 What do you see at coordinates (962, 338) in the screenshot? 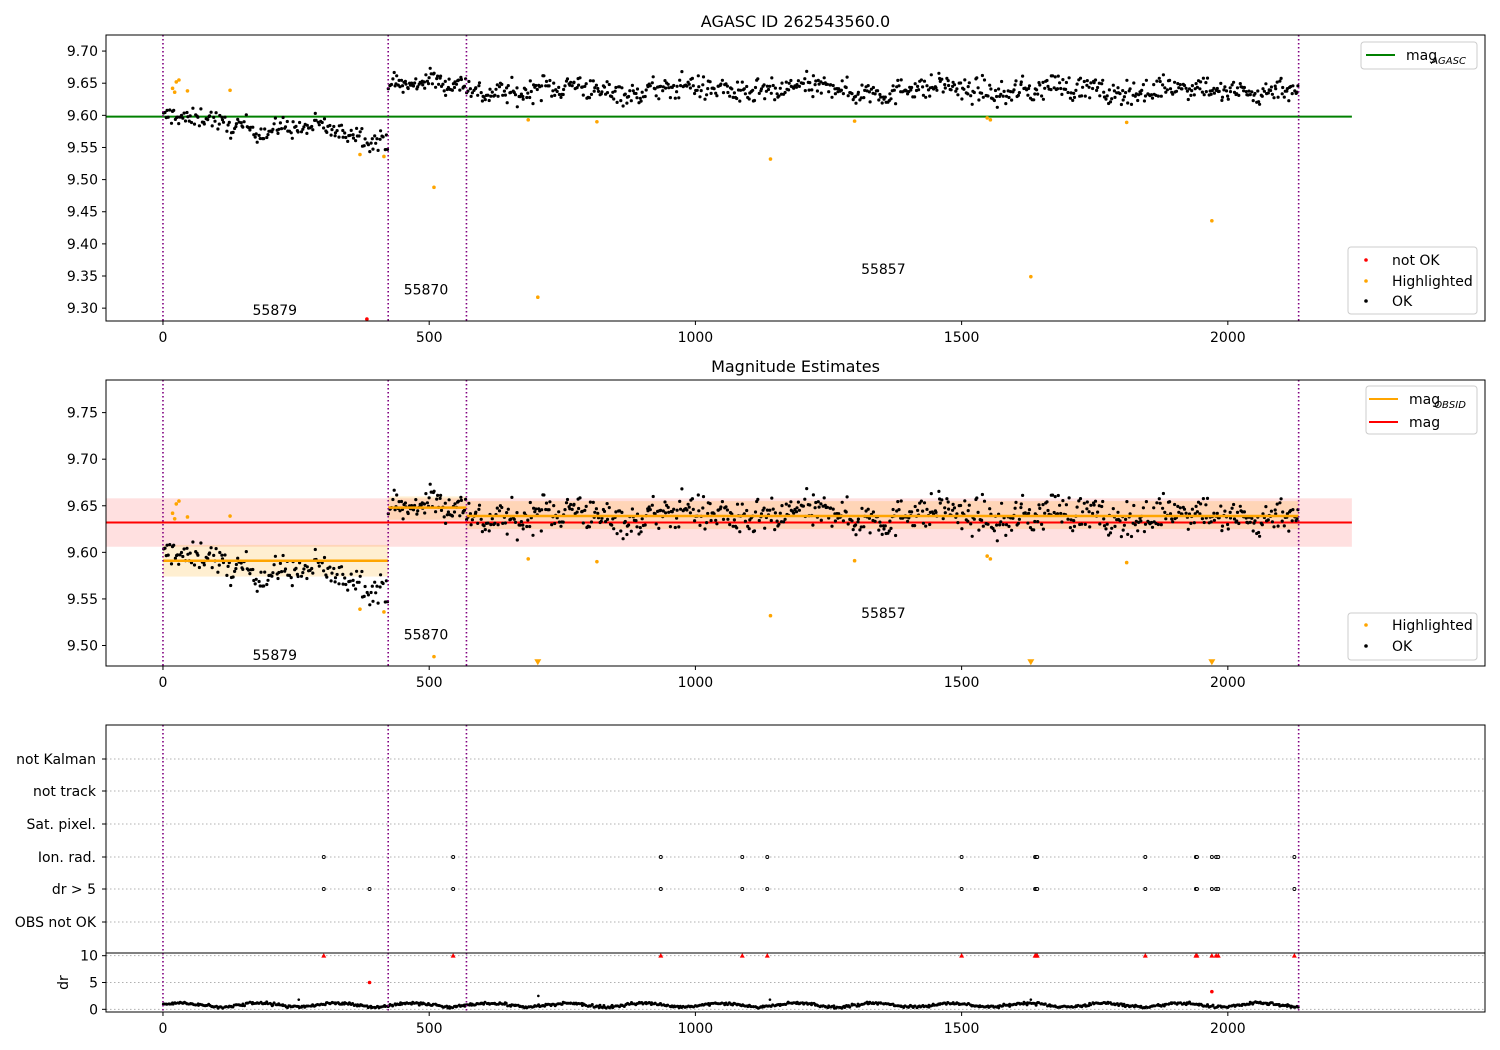
I see `x-tick-label: 1500` at bounding box center [962, 338].